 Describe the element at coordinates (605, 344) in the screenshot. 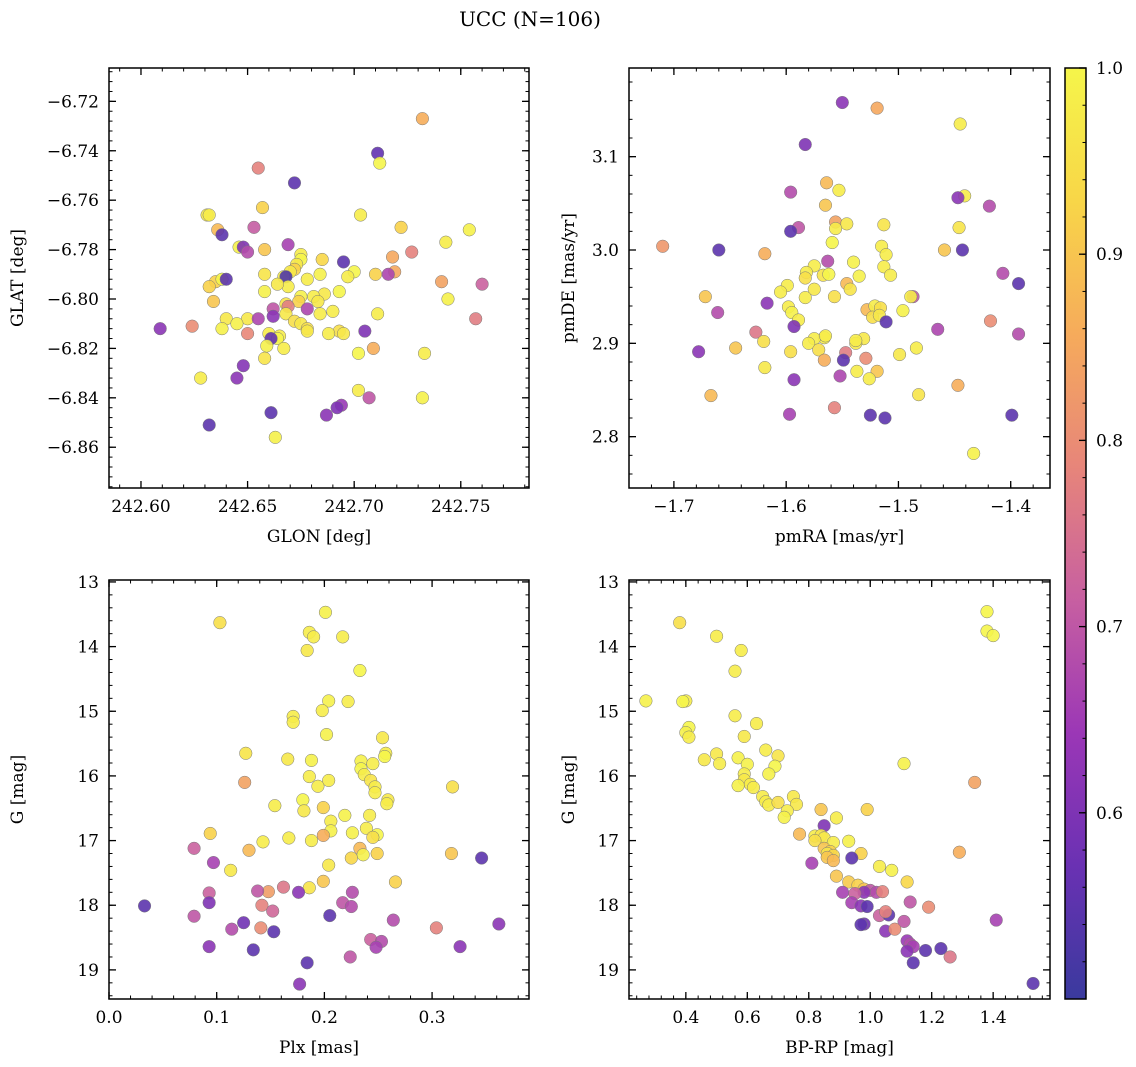

I see `y-tick-label: 2.9` at that location.